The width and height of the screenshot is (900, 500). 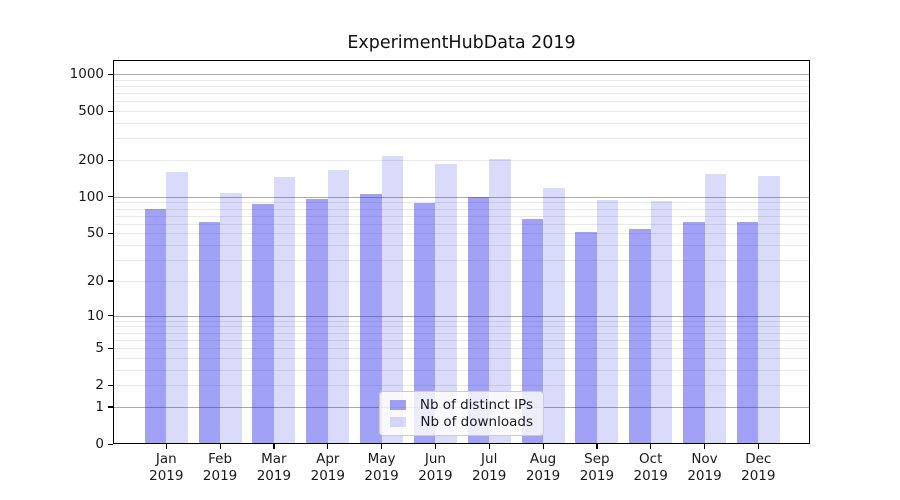 What do you see at coordinates (461, 422) in the screenshot?
I see `legend-row-downloads: Nb of downloads` at bounding box center [461, 422].